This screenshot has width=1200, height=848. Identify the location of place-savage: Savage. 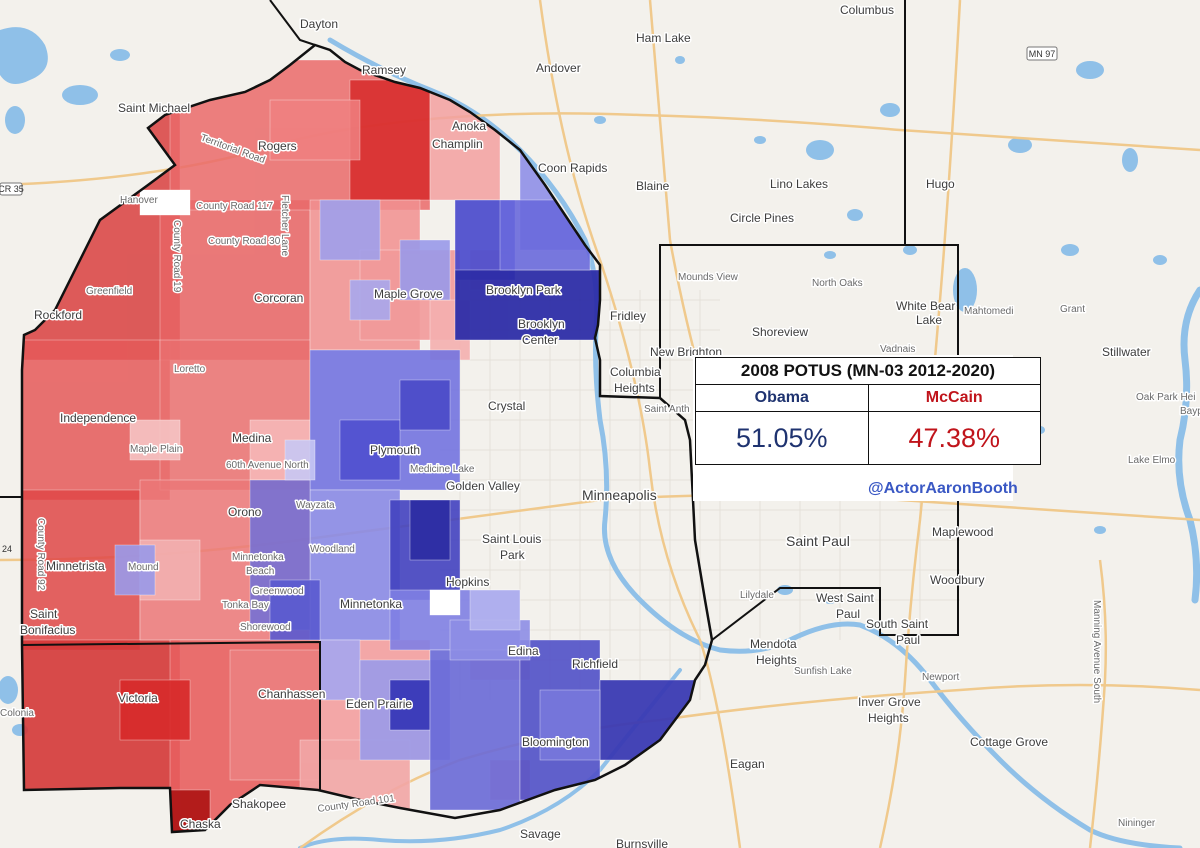
(540, 834).